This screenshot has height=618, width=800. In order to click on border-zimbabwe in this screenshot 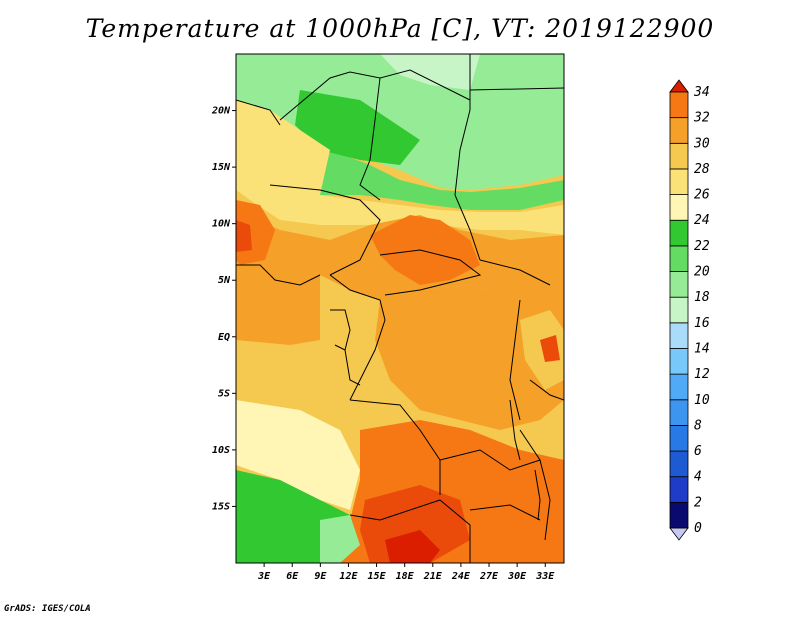, I will do `click(505, 512)`.